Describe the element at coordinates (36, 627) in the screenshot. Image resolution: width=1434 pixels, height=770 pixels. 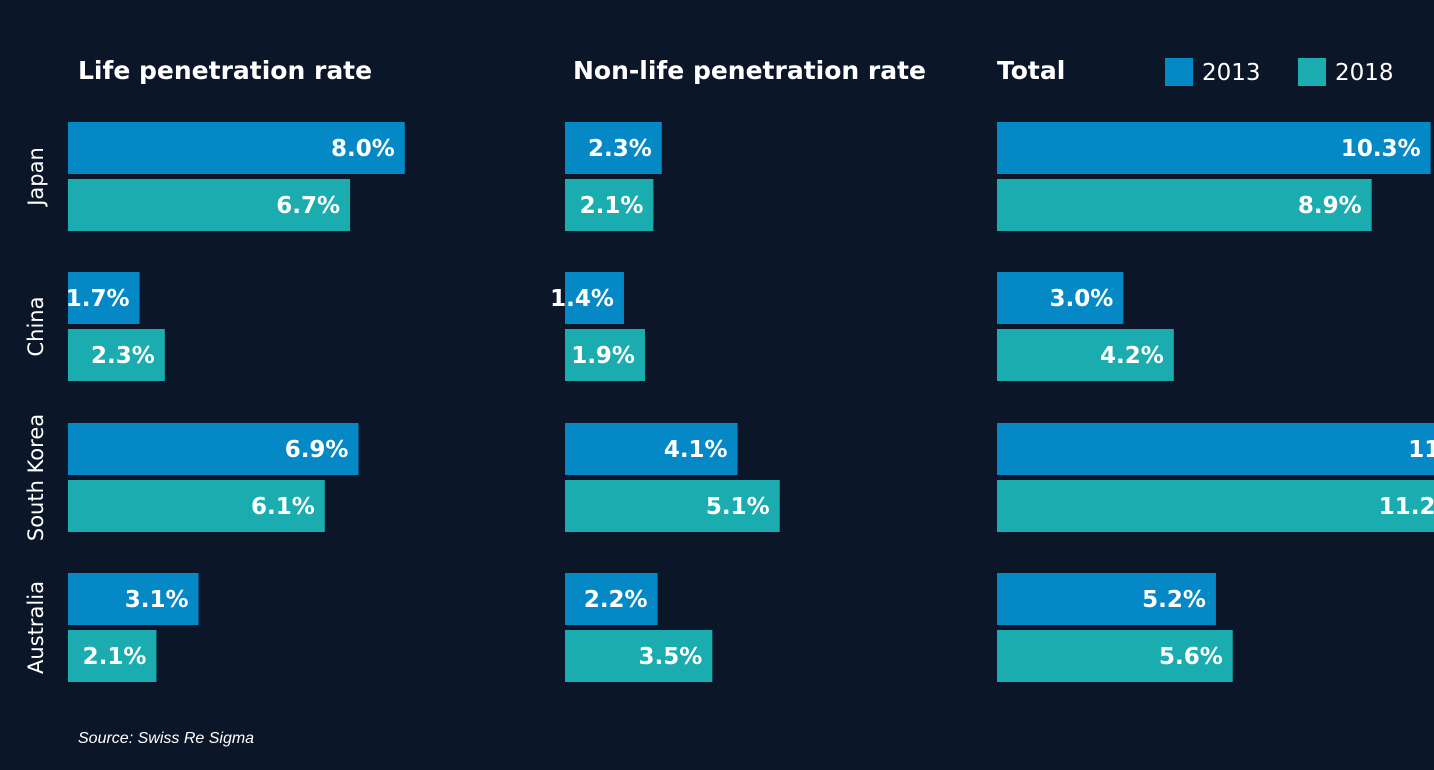
I see `category-label-australia: Australia` at that location.